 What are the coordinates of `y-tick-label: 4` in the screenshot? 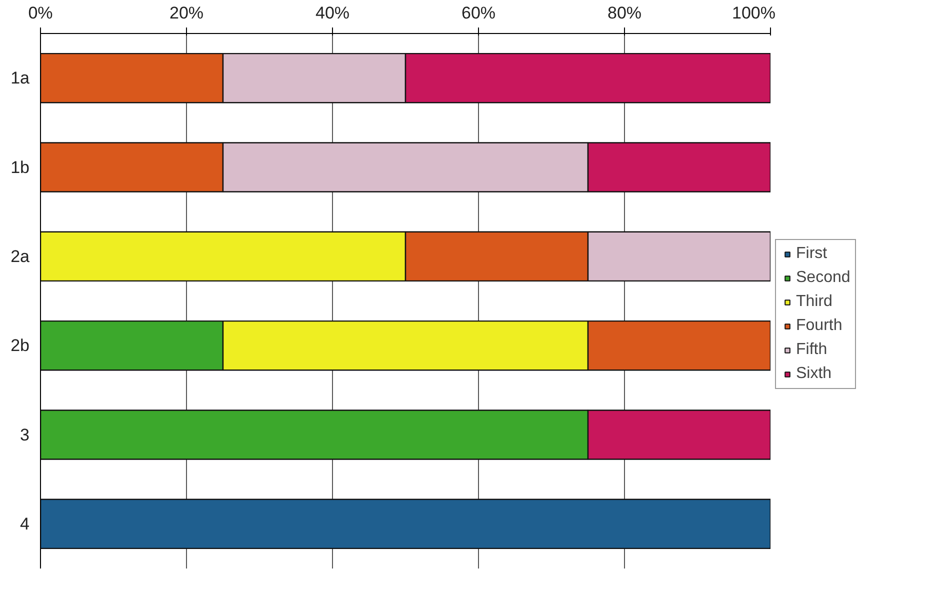 It's located at (25, 524).